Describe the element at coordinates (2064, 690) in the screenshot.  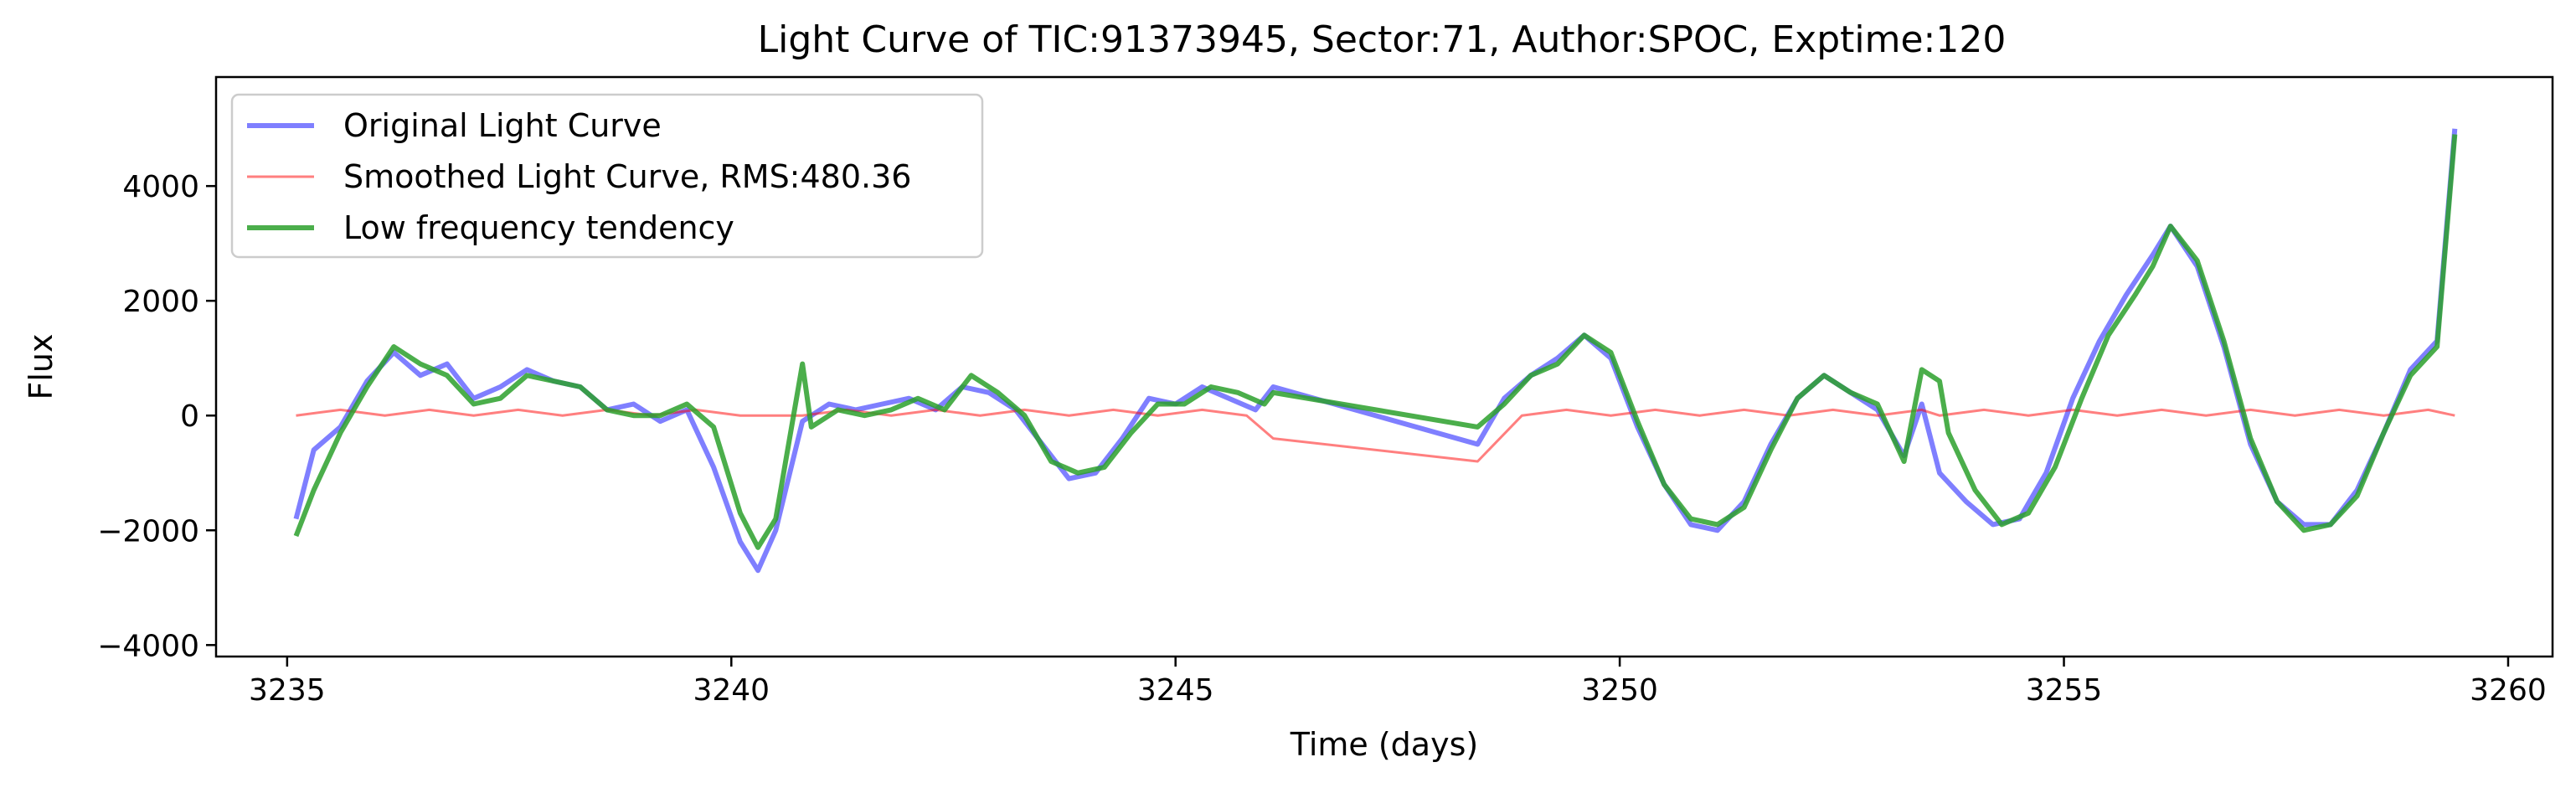
I see `x-tick-label: 3255` at that location.